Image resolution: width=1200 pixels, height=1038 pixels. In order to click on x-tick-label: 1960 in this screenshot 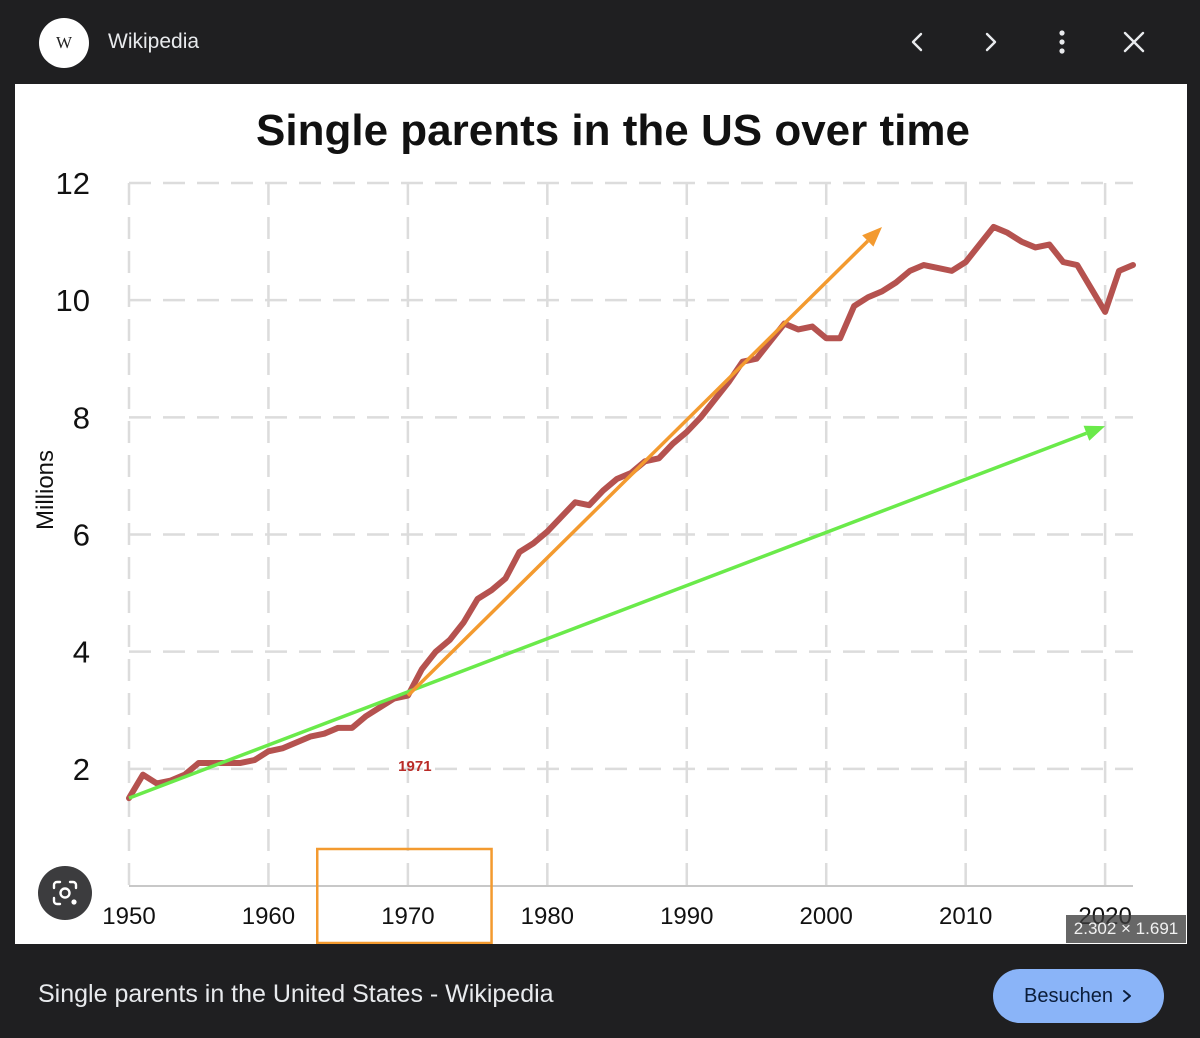, I will do `click(268, 916)`.